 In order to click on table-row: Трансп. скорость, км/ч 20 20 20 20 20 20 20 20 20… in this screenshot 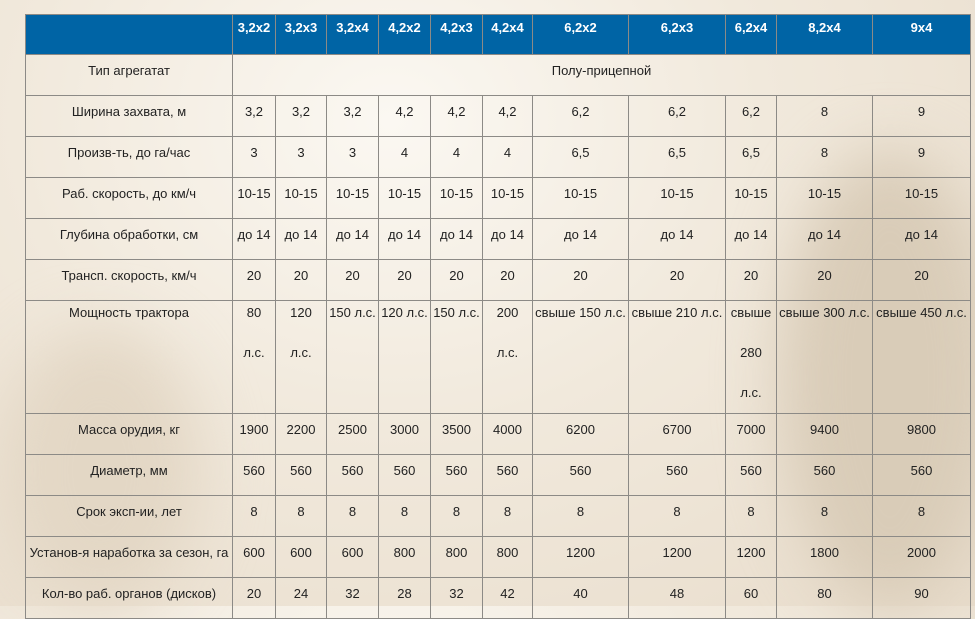, I will do `click(498, 280)`.